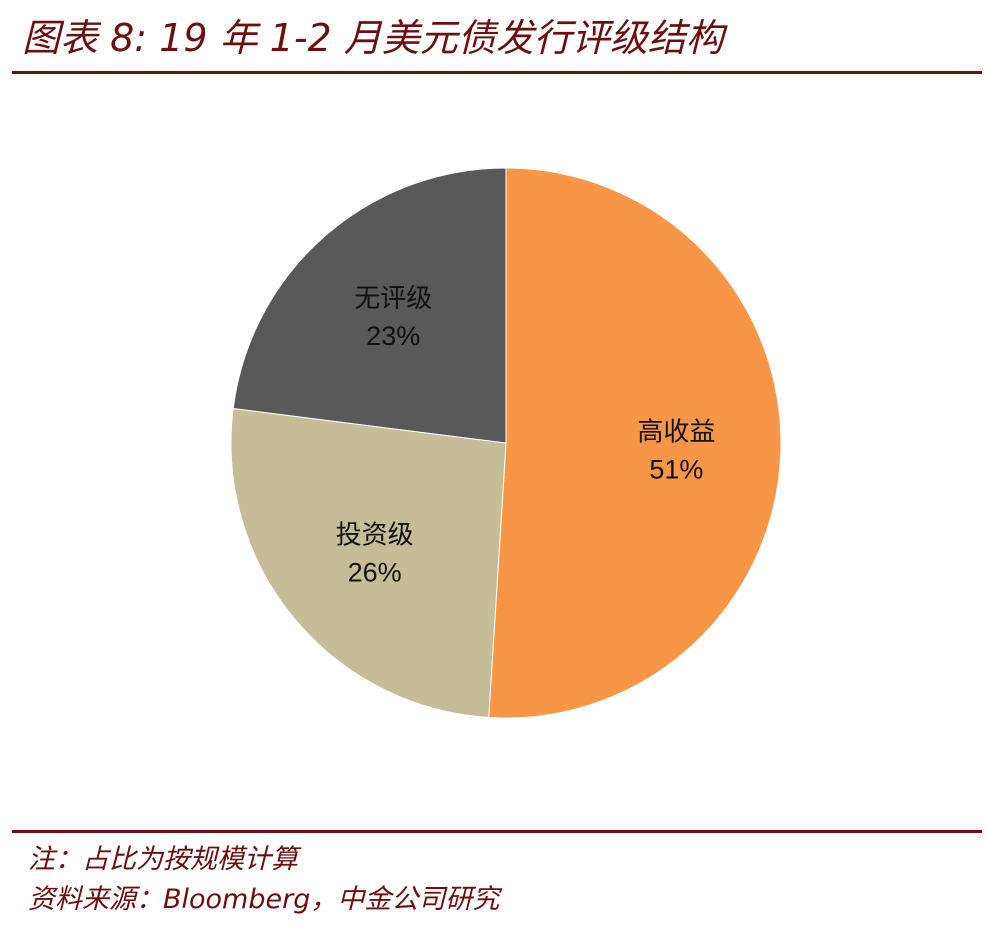  Describe the element at coordinates (264, 899) in the screenshot. I see `footnote-source: 资料来源：Bloomberg，中金公司研究` at that location.